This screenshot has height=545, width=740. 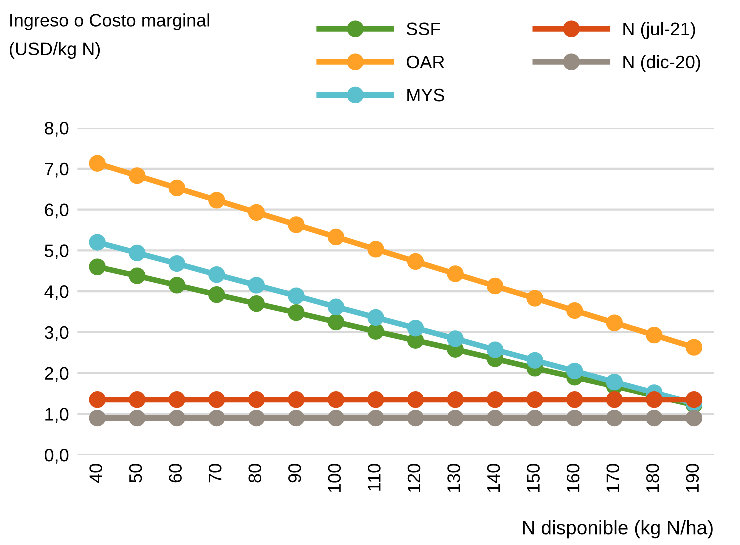 What do you see at coordinates (96, 474) in the screenshot?
I see `x-tick-label: 40` at bounding box center [96, 474].